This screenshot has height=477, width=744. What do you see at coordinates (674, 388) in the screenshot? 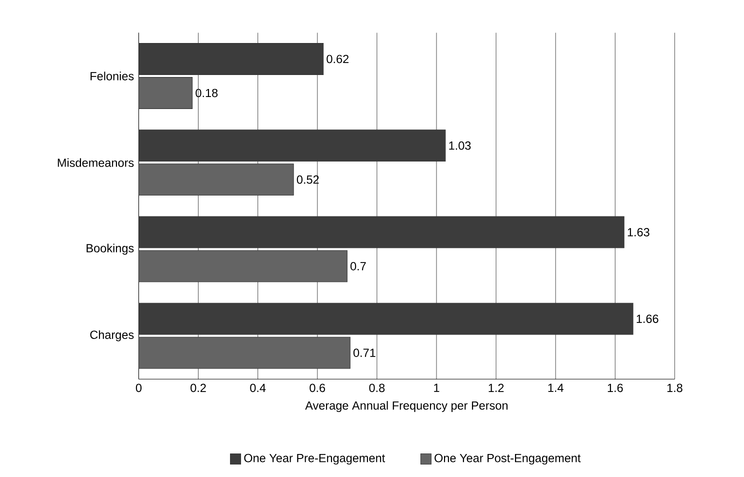
I see `x-tick-label: 1.8` at bounding box center [674, 388].